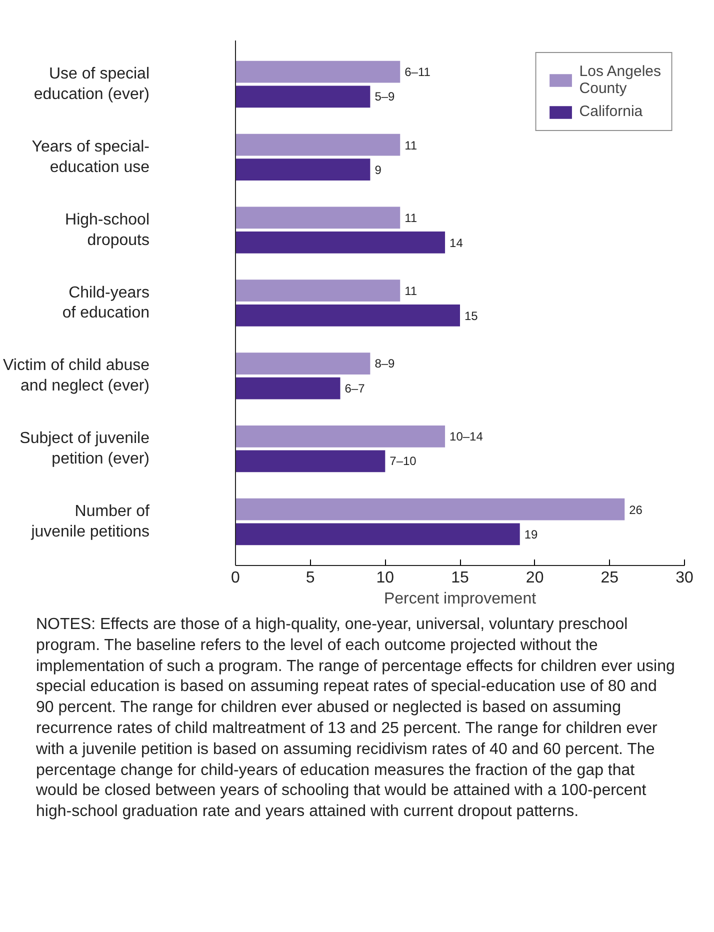 The width and height of the screenshot is (714, 932). I want to click on x-tick-label: 15, so click(460, 578).